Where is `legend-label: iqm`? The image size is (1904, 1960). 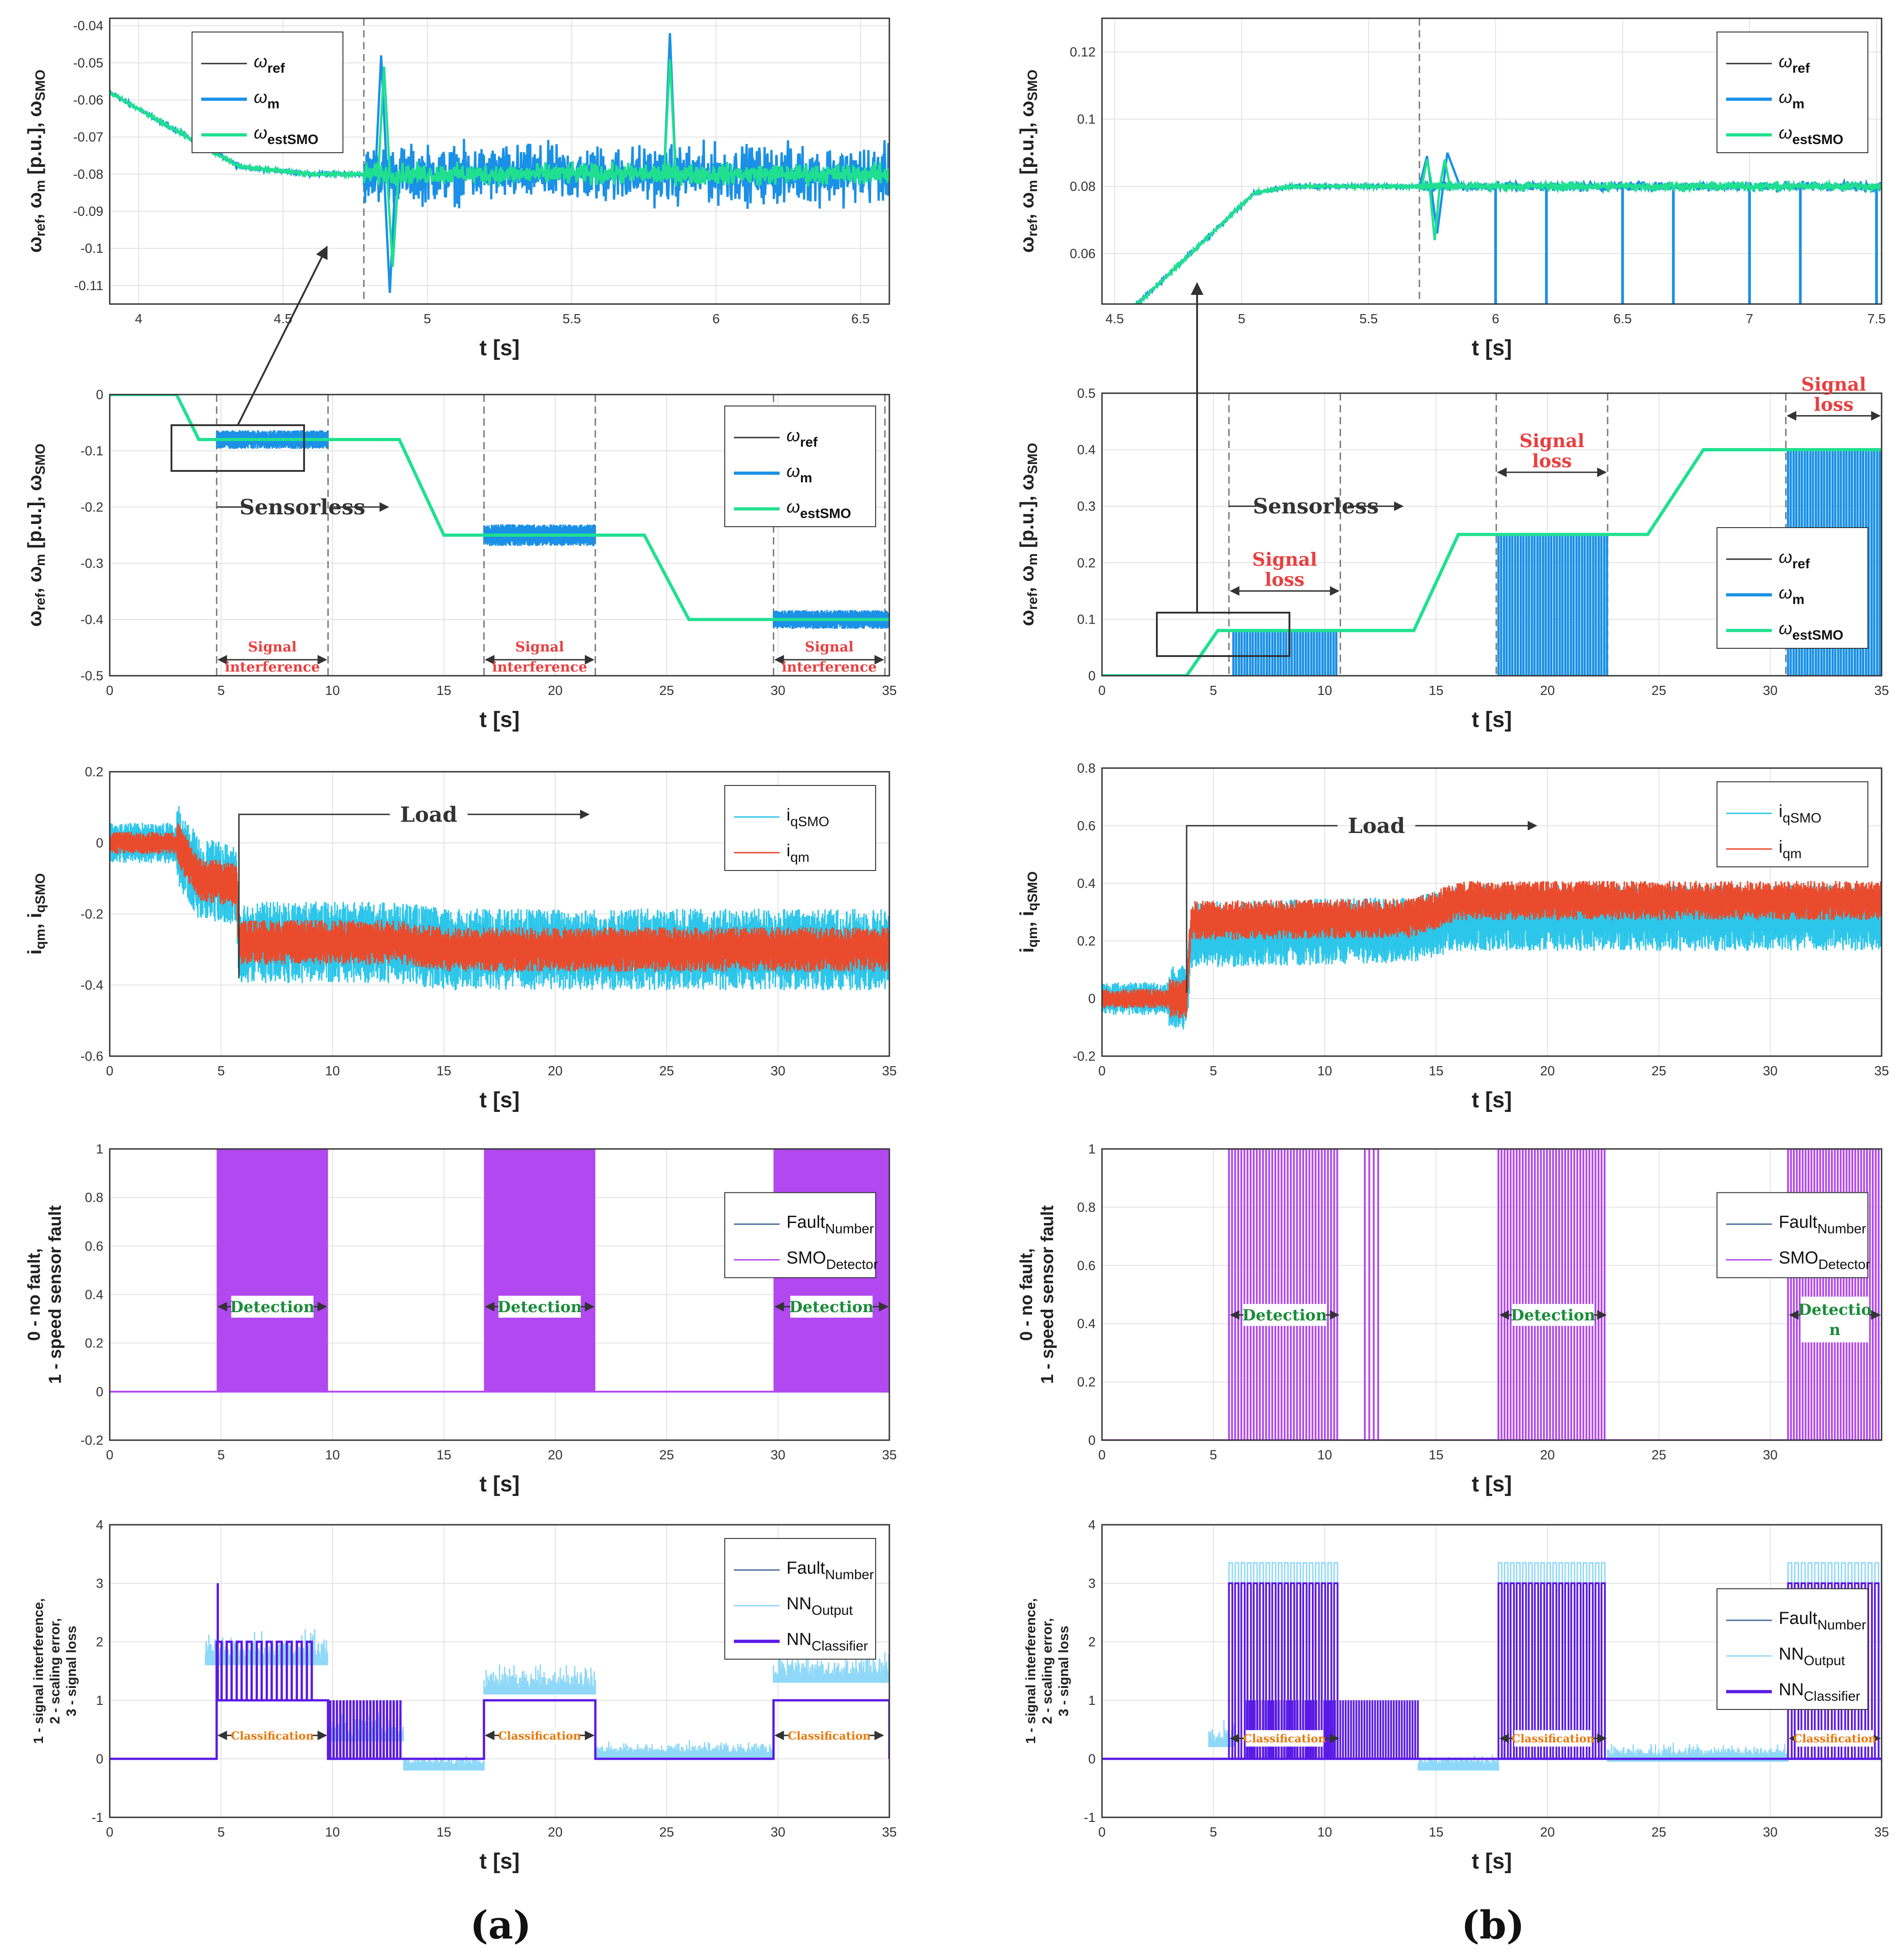
legend-label: iqm is located at coordinates (797, 853).